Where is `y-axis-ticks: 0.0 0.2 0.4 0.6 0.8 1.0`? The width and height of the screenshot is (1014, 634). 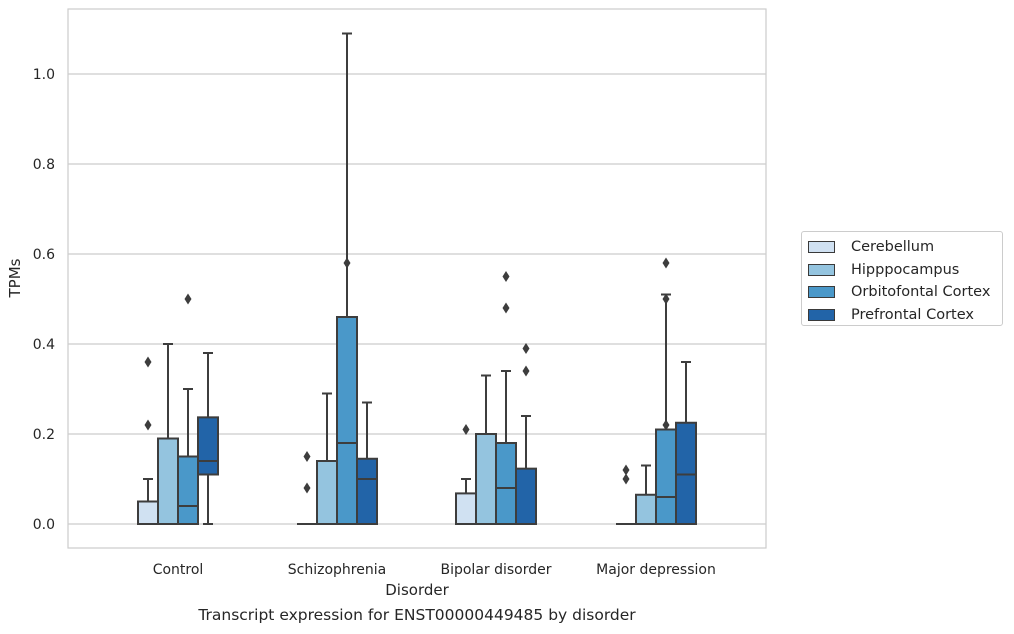 y-axis-ticks: 0.0 0.2 0.4 0.6 0.8 1.0 is located at coordinates (44, 300).